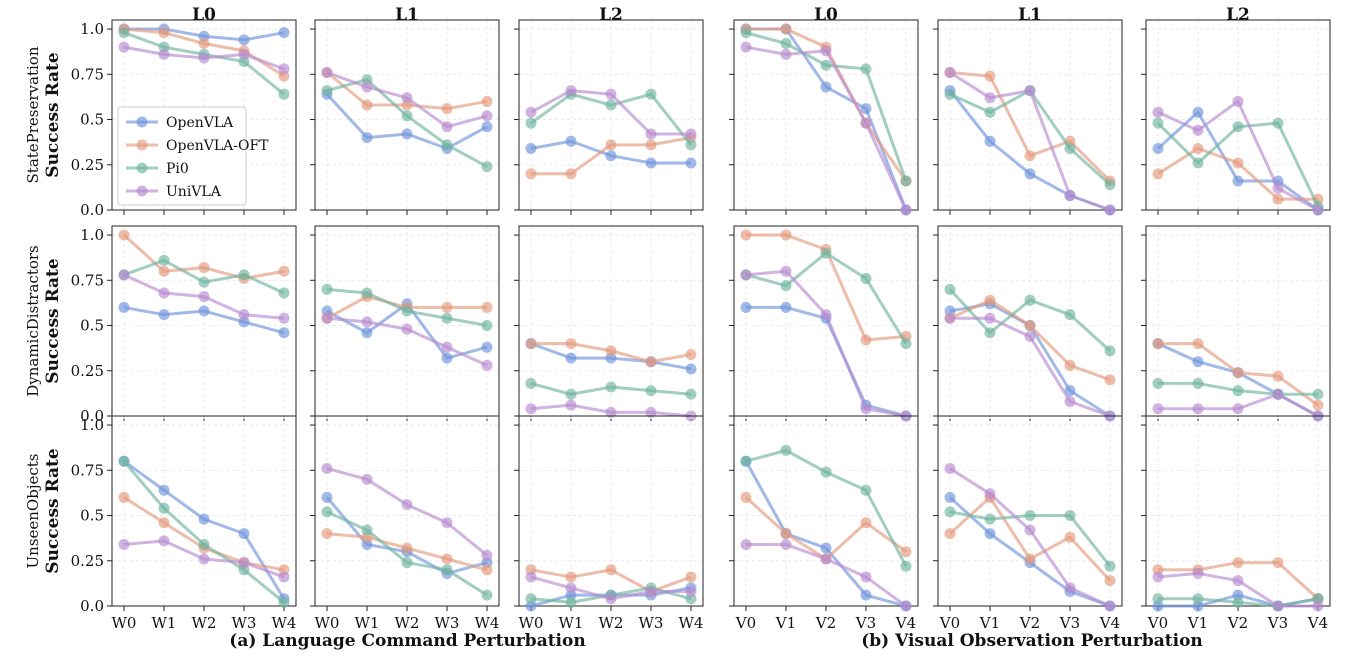  I want to click on x-tick-label: V1, so click(785, 623).